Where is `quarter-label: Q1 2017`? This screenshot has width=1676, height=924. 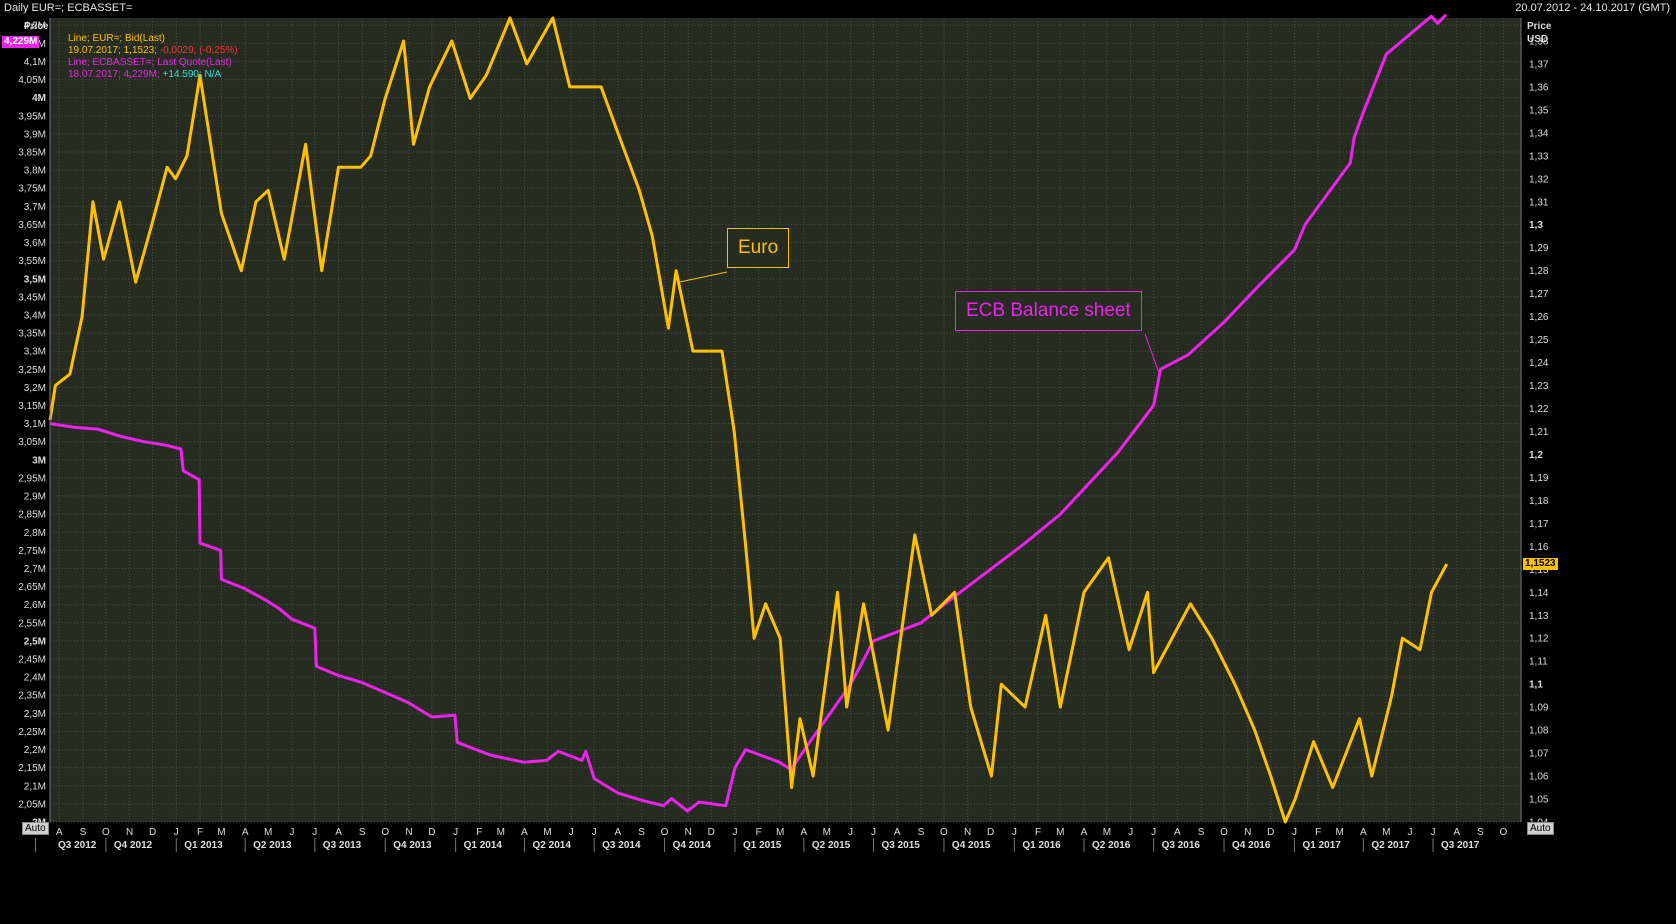
quarter-label: Q1 2017 is located at coordinates (1321, 845).